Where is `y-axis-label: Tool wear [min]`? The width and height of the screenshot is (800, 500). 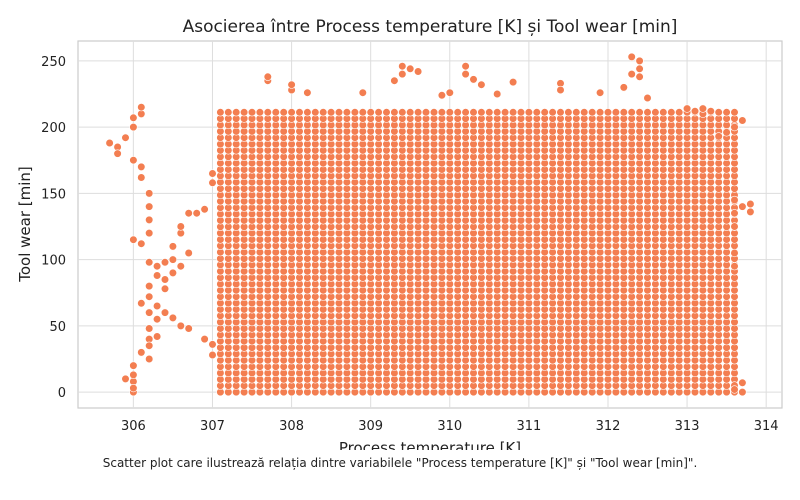 y-axis-label: Tool wear [min] is located at coordinates (25, 224).